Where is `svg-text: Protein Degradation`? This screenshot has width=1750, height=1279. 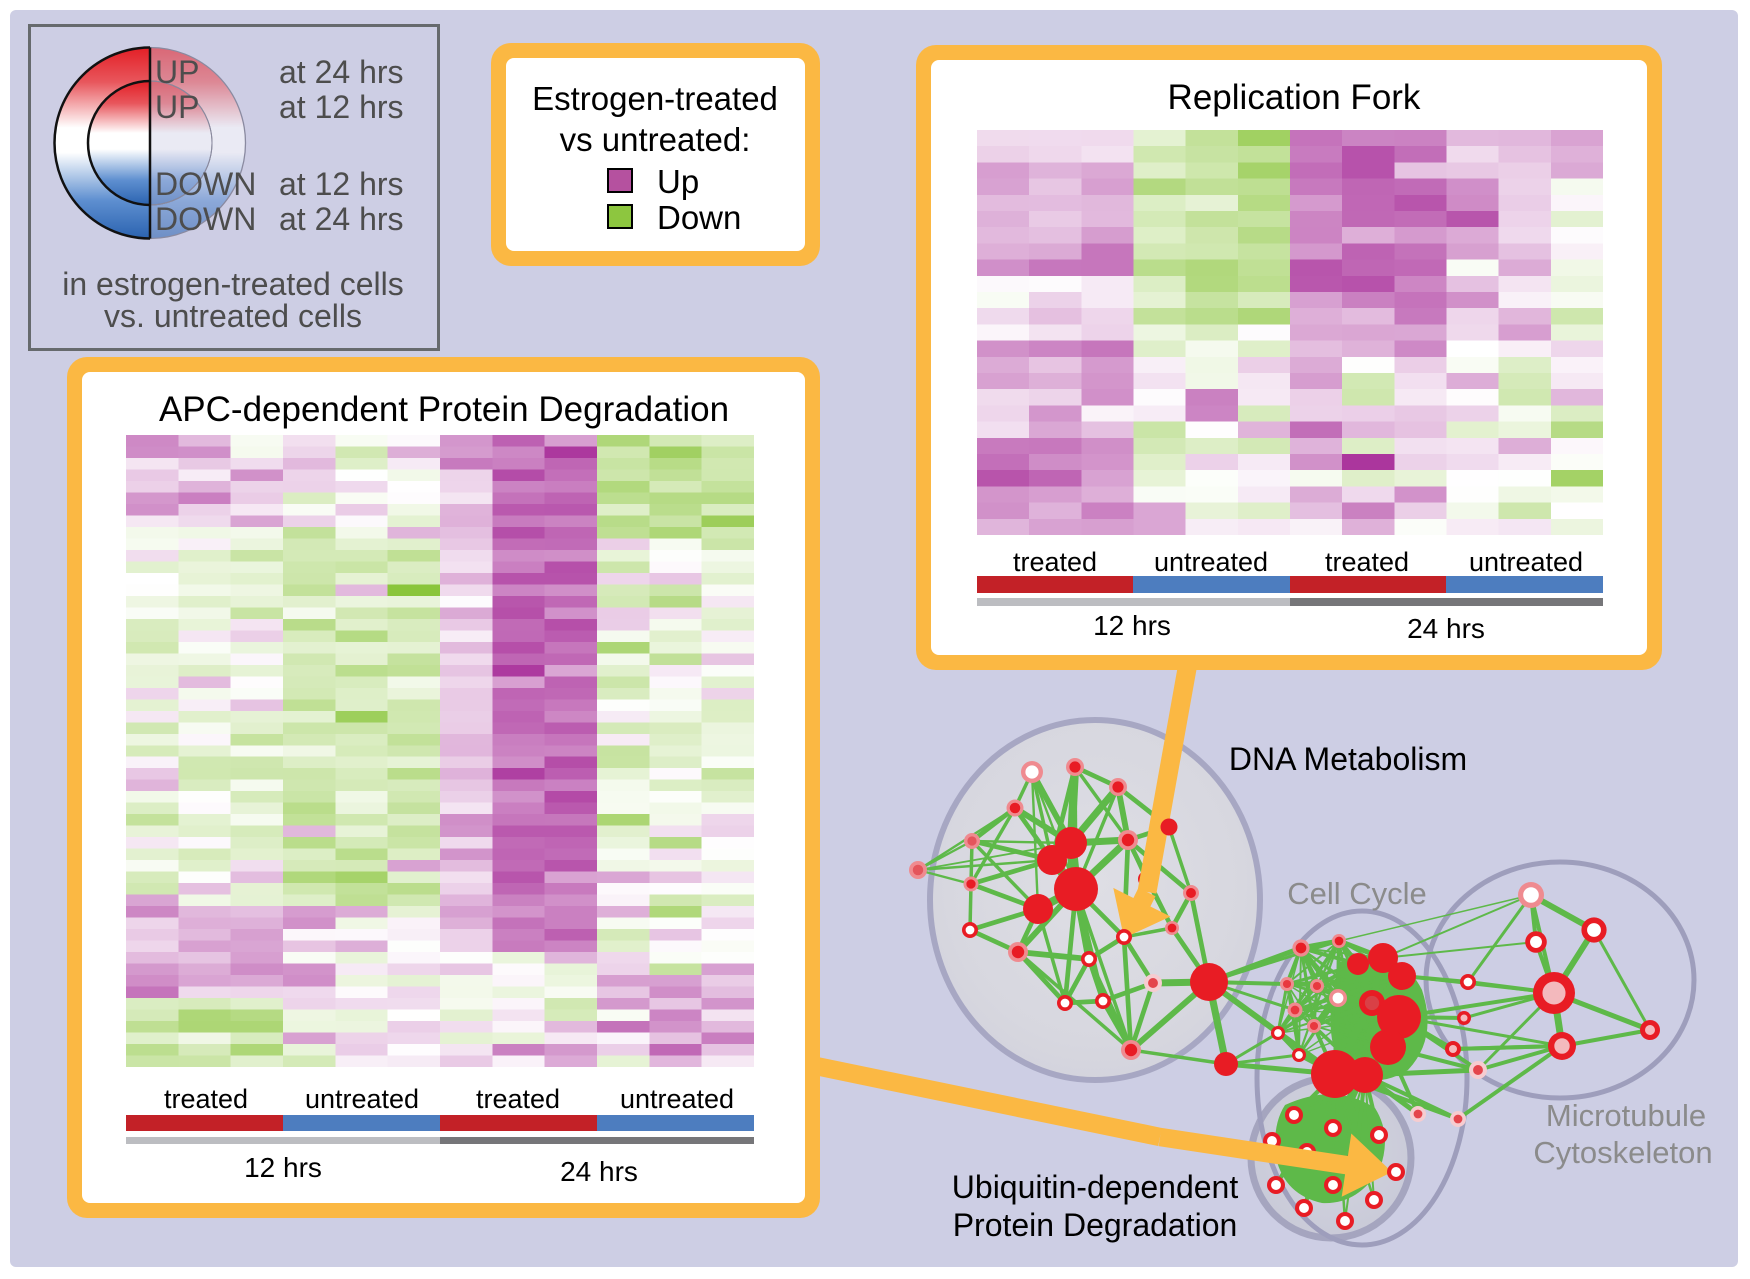
svg-text: Protein Degradation is located at coordinates (1095, 1225).